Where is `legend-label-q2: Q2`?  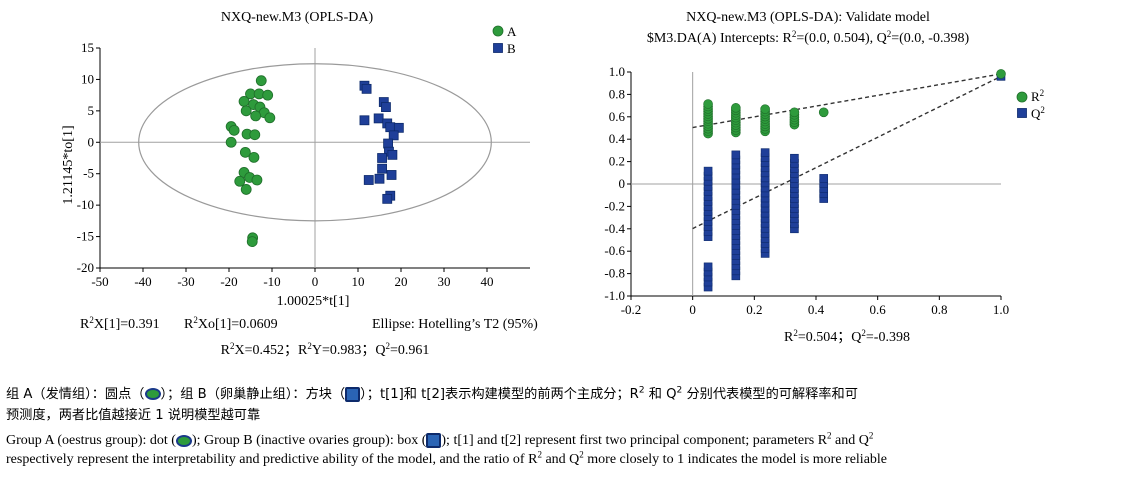
legend-label-q2: Q2 is located at coordinates (1038, 113).